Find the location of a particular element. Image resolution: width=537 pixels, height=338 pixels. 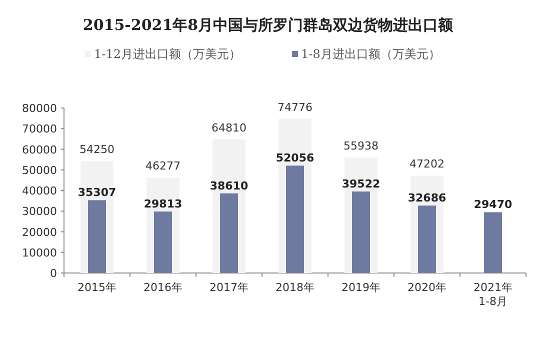

y-tick-label: 70000 is located at coordinates (39, 129).